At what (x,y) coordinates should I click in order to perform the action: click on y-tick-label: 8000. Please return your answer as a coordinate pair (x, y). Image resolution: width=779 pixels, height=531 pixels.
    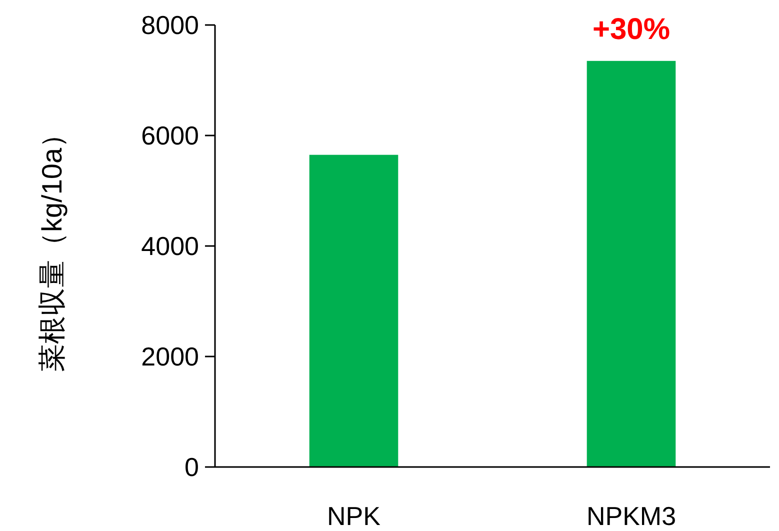
    Looking at the image, I should click on (170, 25).